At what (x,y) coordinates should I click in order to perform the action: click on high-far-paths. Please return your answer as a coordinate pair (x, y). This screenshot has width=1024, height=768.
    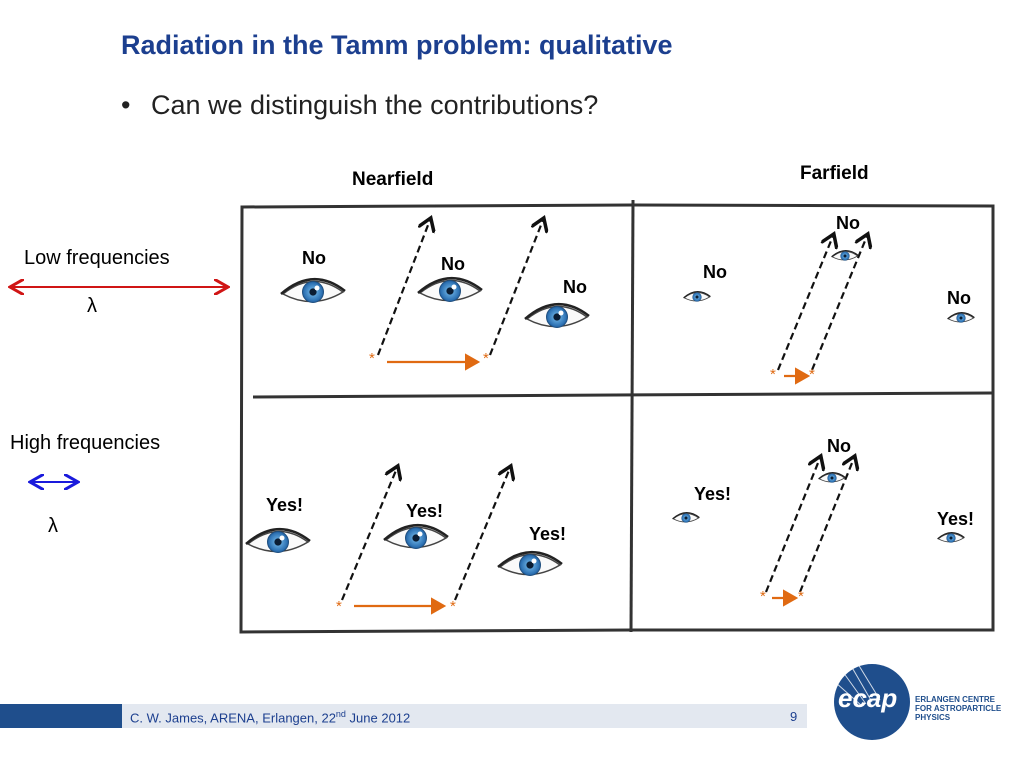
    Looking at the image, I should click on (809, 525).